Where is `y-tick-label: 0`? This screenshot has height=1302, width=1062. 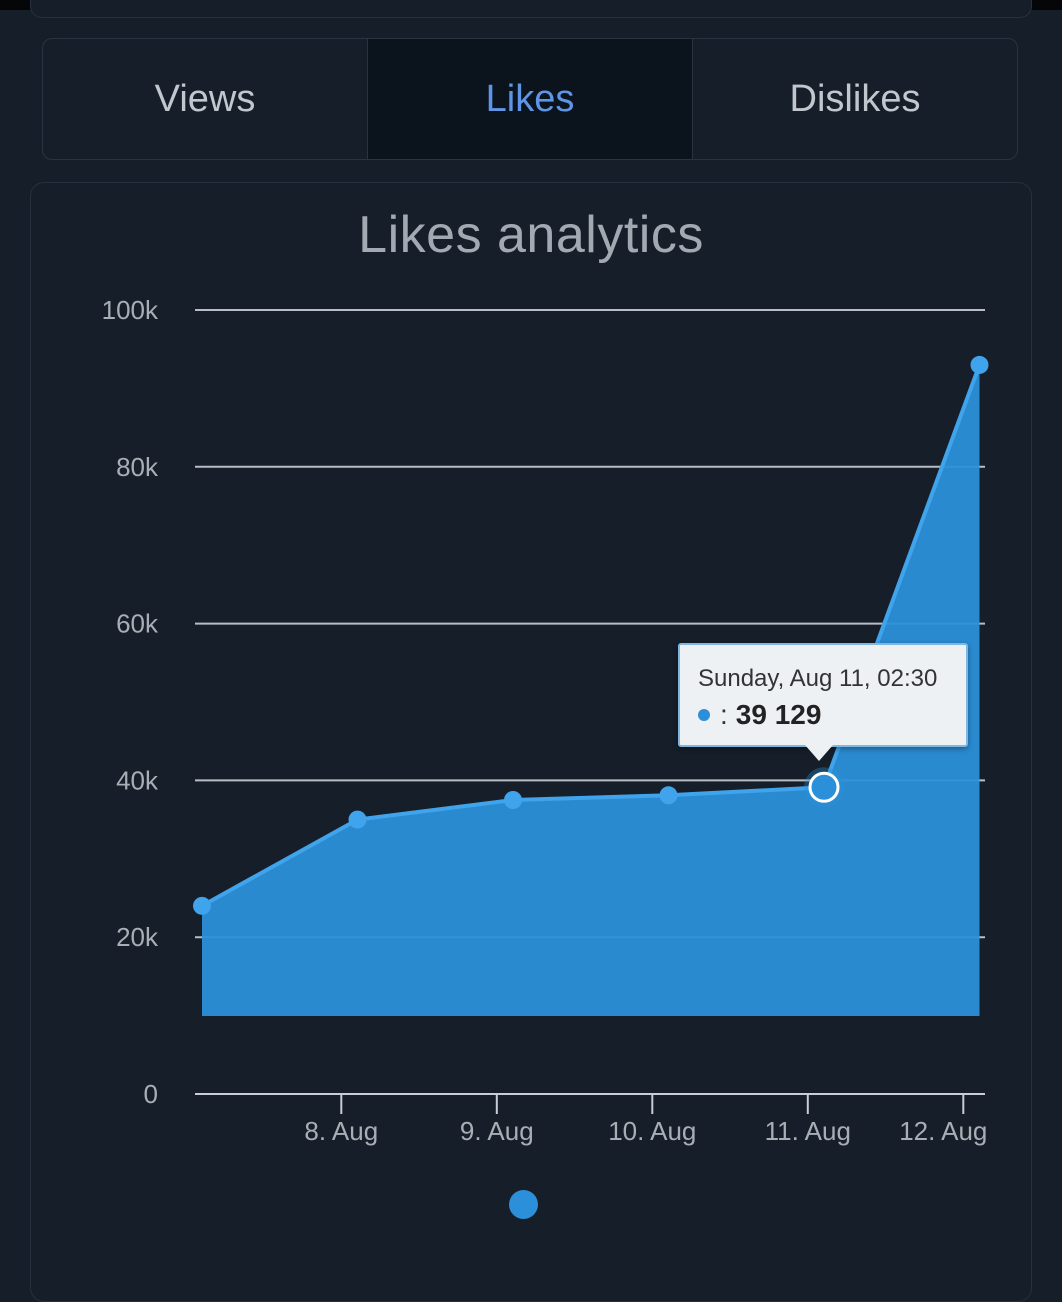
y-tick-label: 0 is located at coordinates (151, 1094).